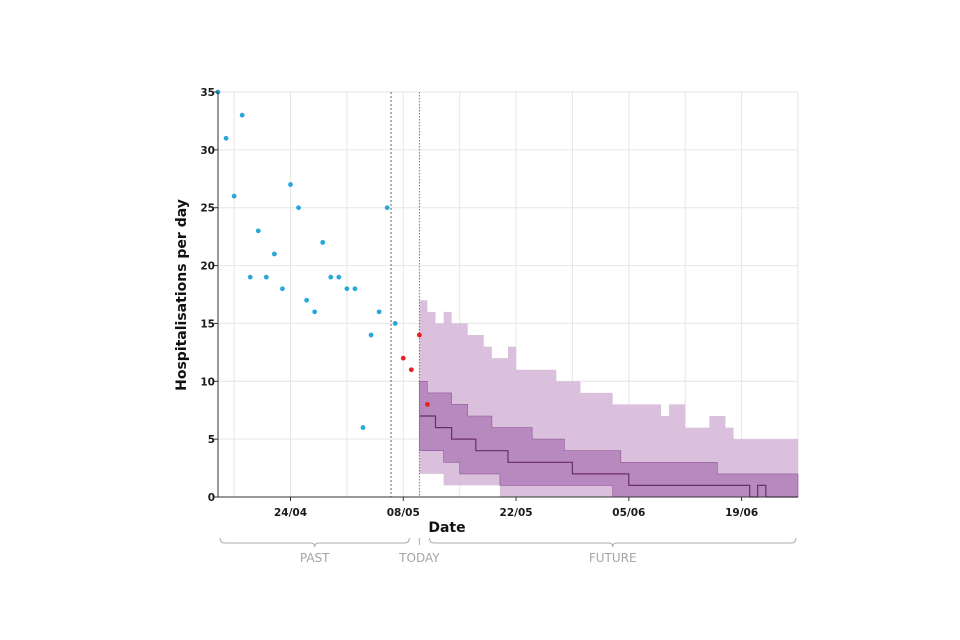  I want to click on y-tick-label: 10, so click(207, 382).